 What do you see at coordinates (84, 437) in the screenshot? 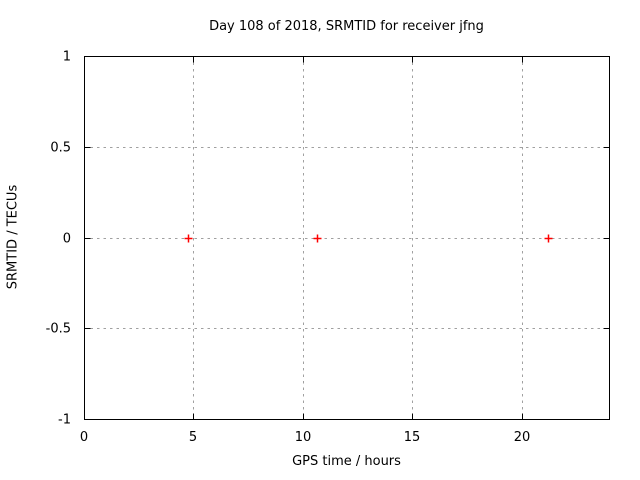
I see `x-tick-label: 0` at bounding box center [84, 437].